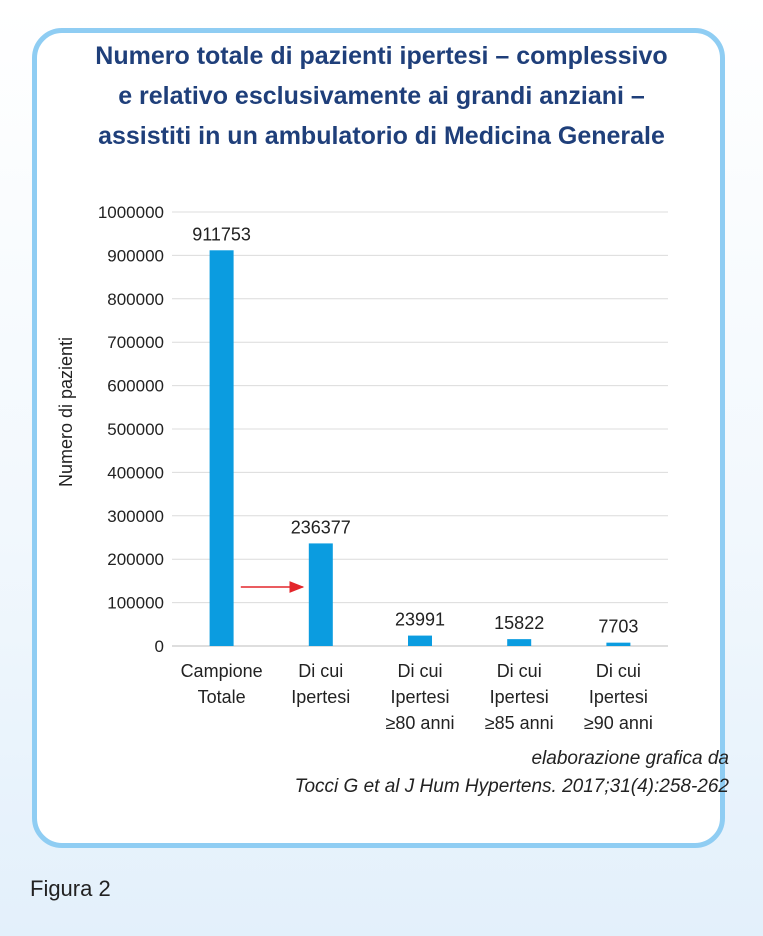 The image size is (763, 936). What do you see at coordinates (131, 212) in the screenshot?
I see `y-tick-label: 1000000` at bounding box center [131, 212].